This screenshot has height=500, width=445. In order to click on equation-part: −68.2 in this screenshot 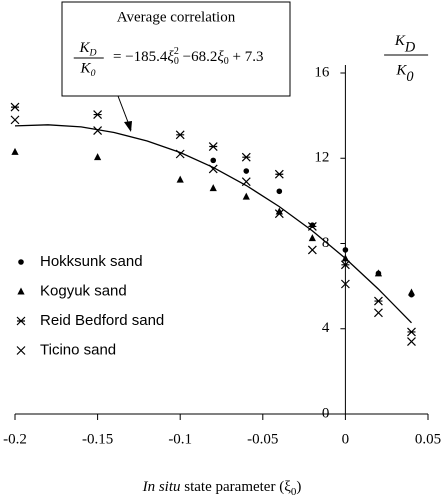, I will do `click(198, 57)`.